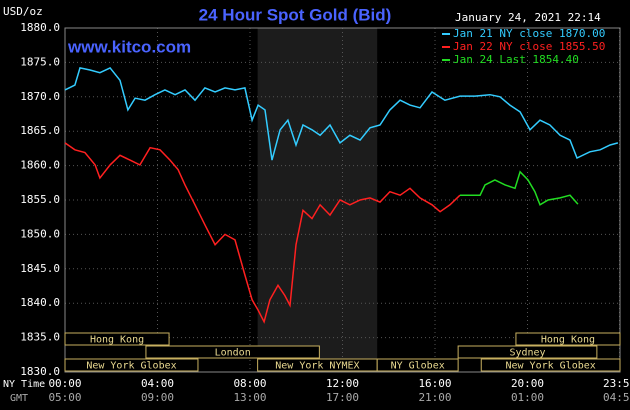  I want to click on y-tick-label: 1870.0, so click(40, 96).